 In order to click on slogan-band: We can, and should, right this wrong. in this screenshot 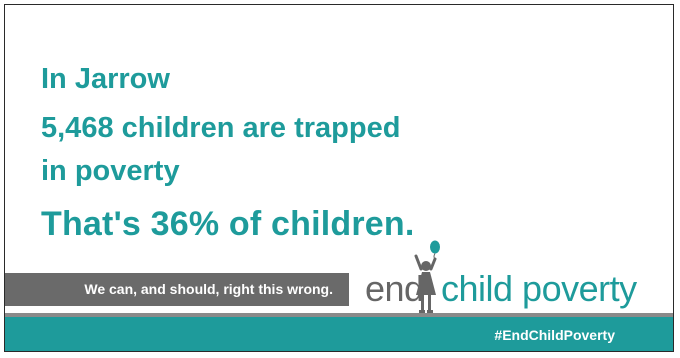, I will do `click(177, 289)`.